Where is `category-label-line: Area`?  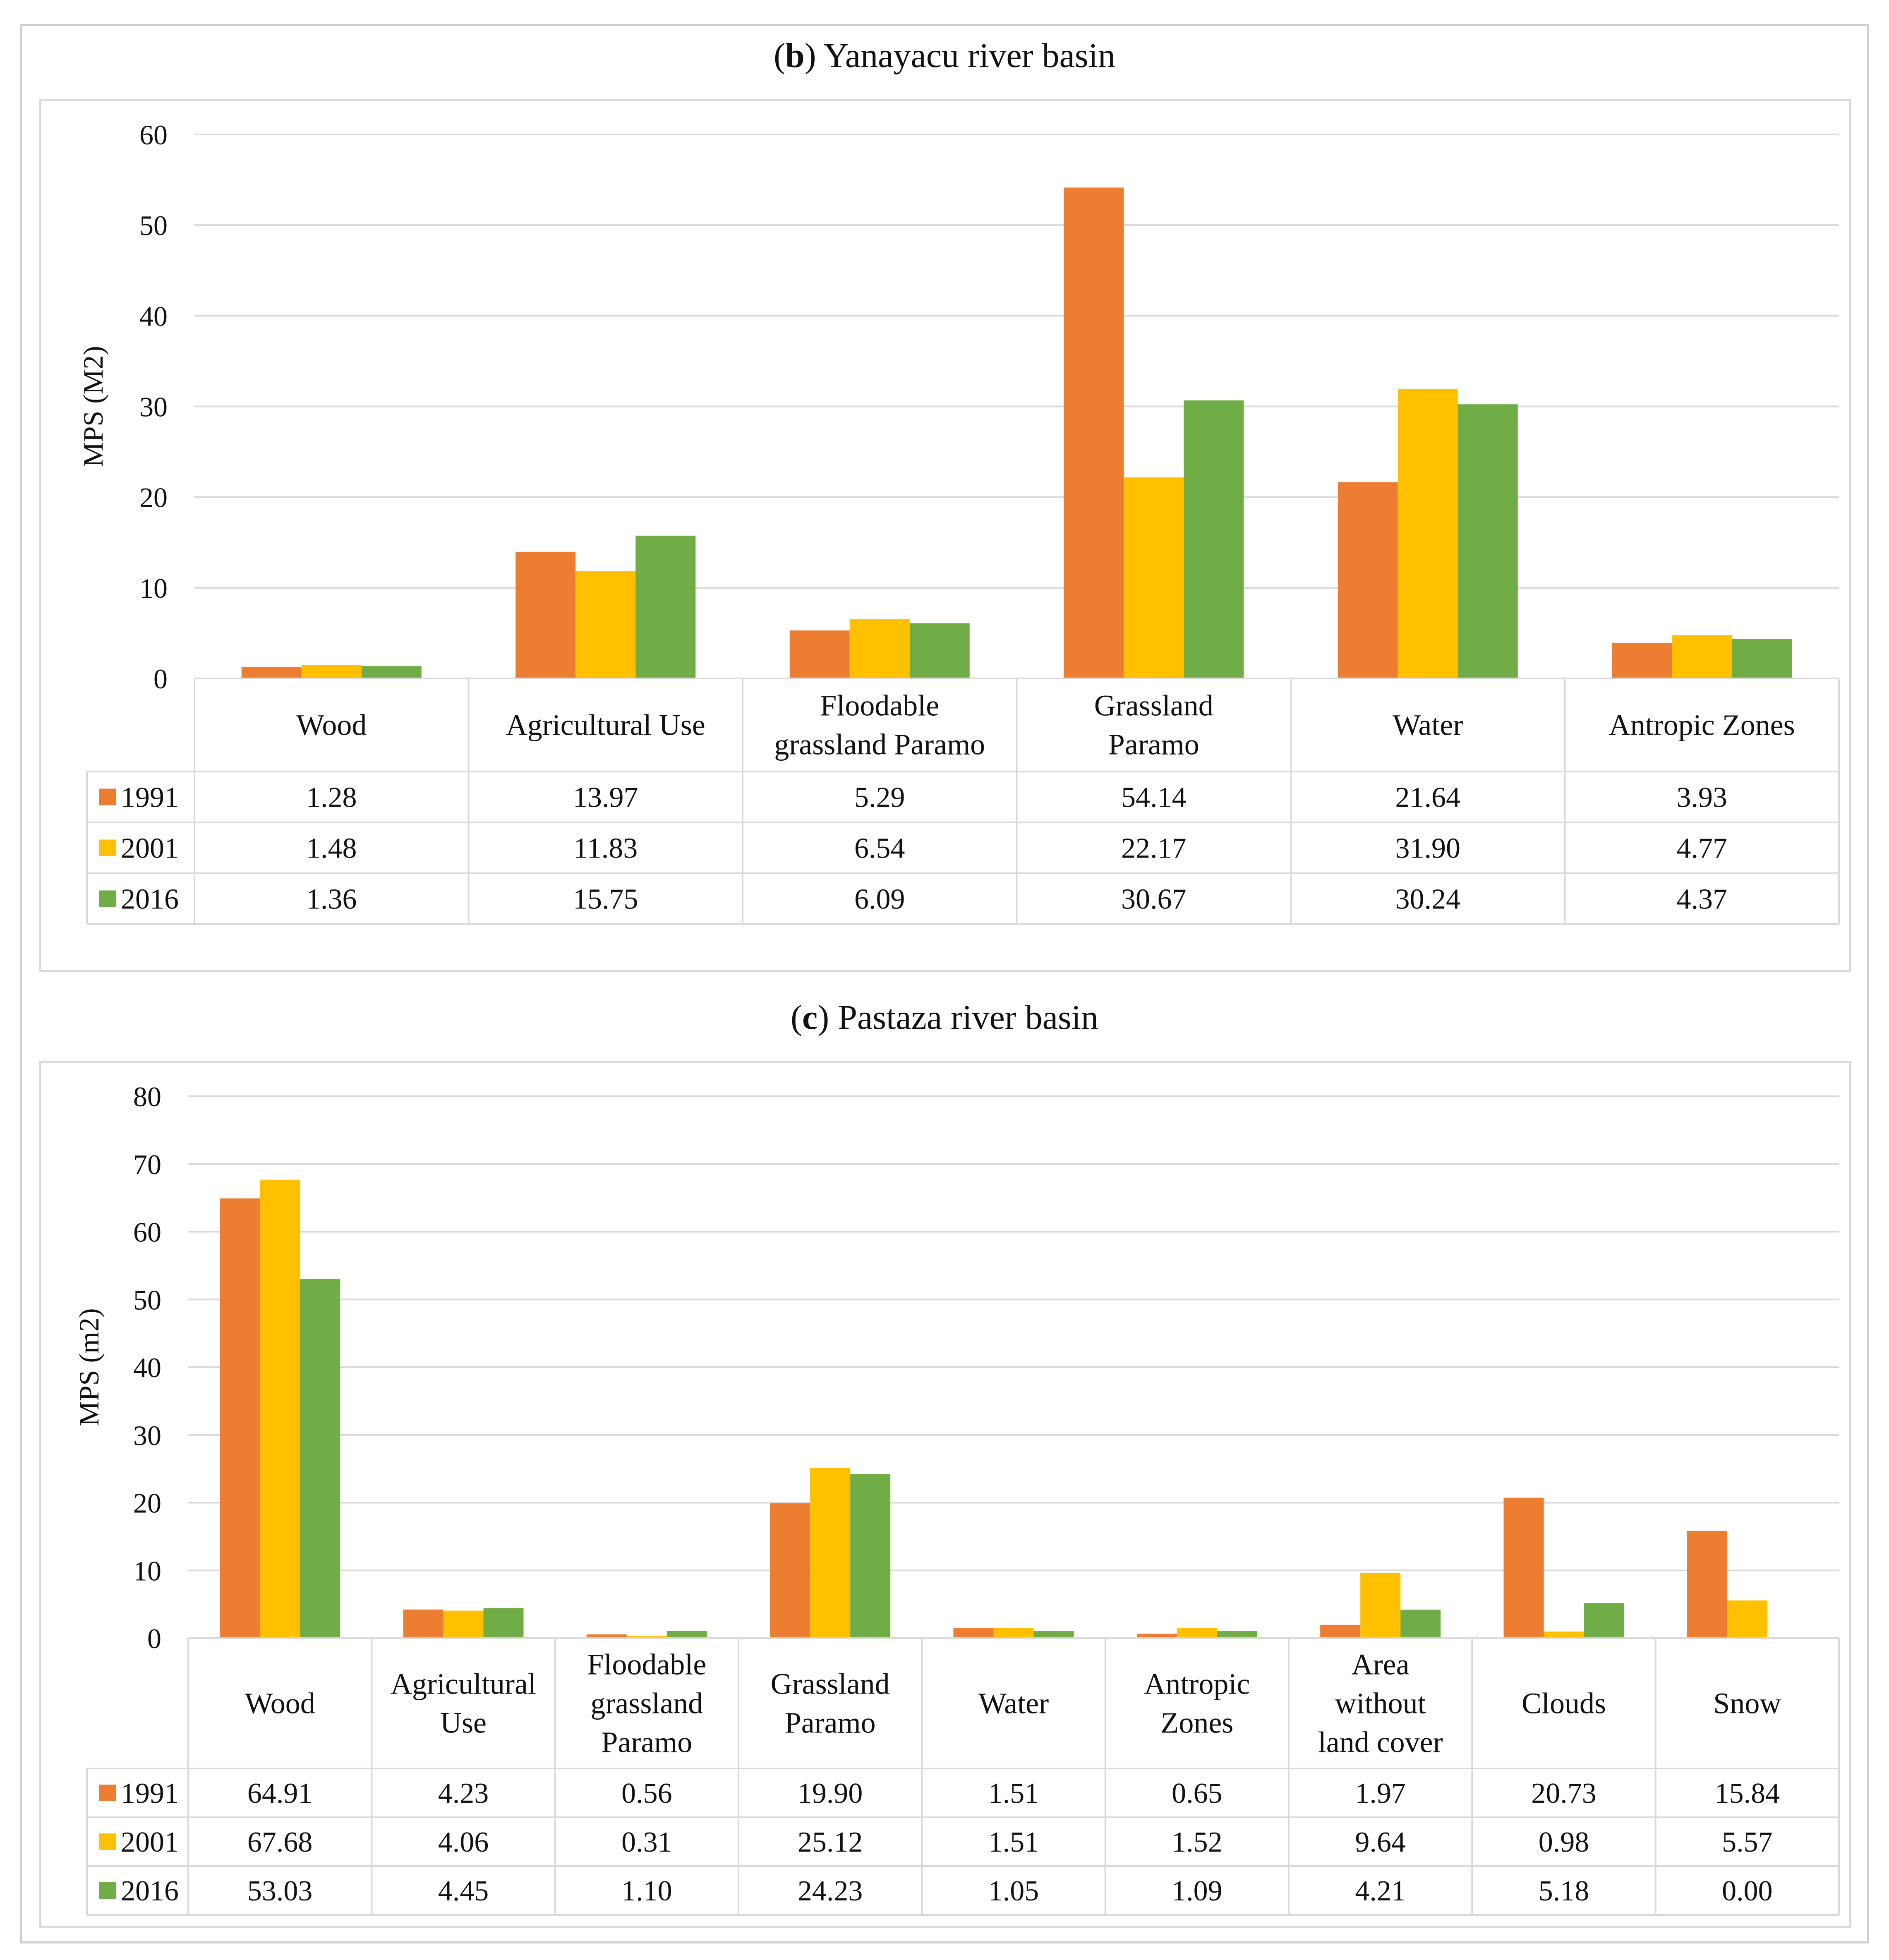 category-label-line: Area is located at coordinates (1381, 1664).